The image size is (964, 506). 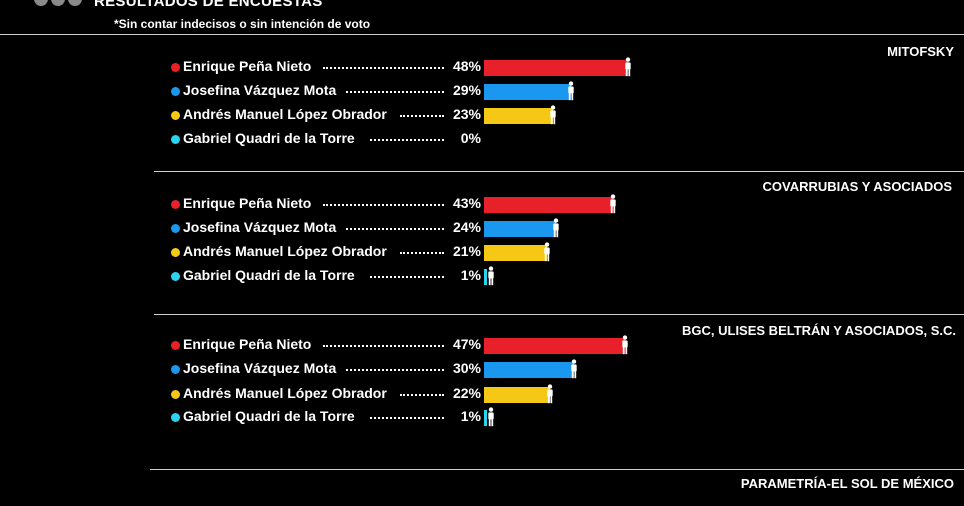 What do you see at coordinates (466, 90) in the screenshot?
I see `percentage-label: 29%` at bounding box center [466, 90].